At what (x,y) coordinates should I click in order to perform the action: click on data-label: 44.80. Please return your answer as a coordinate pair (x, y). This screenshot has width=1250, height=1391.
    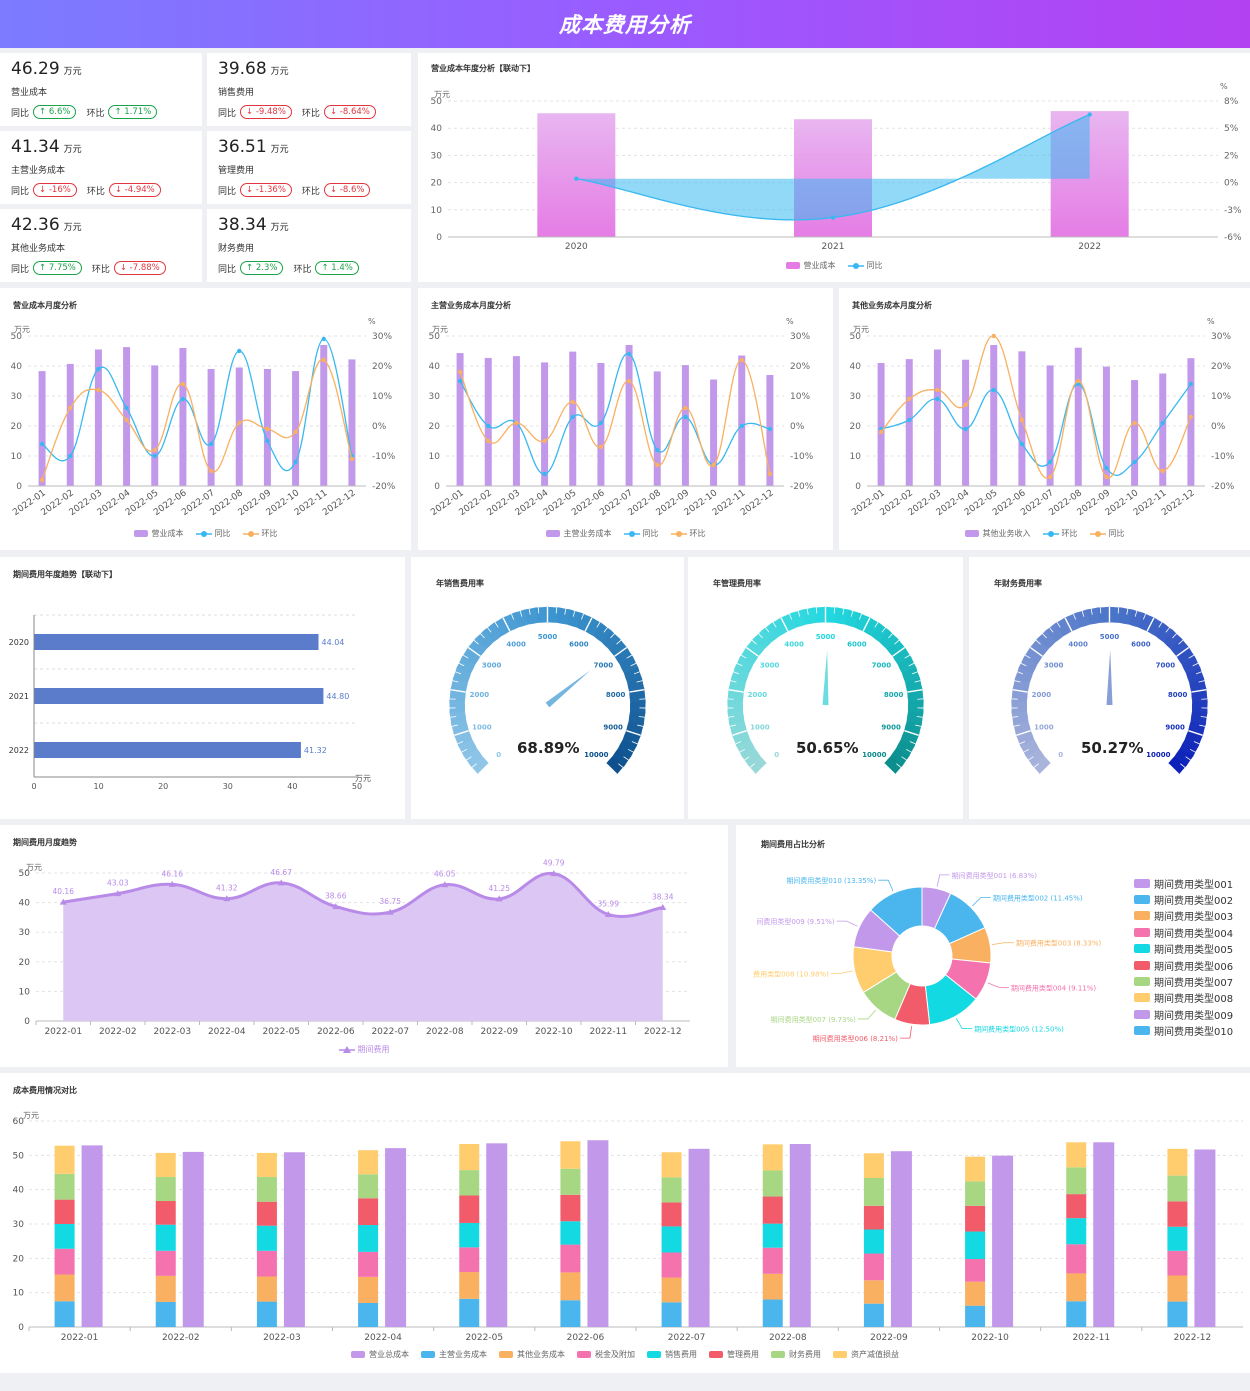
    Looking at the image, I should click on (337, 696).